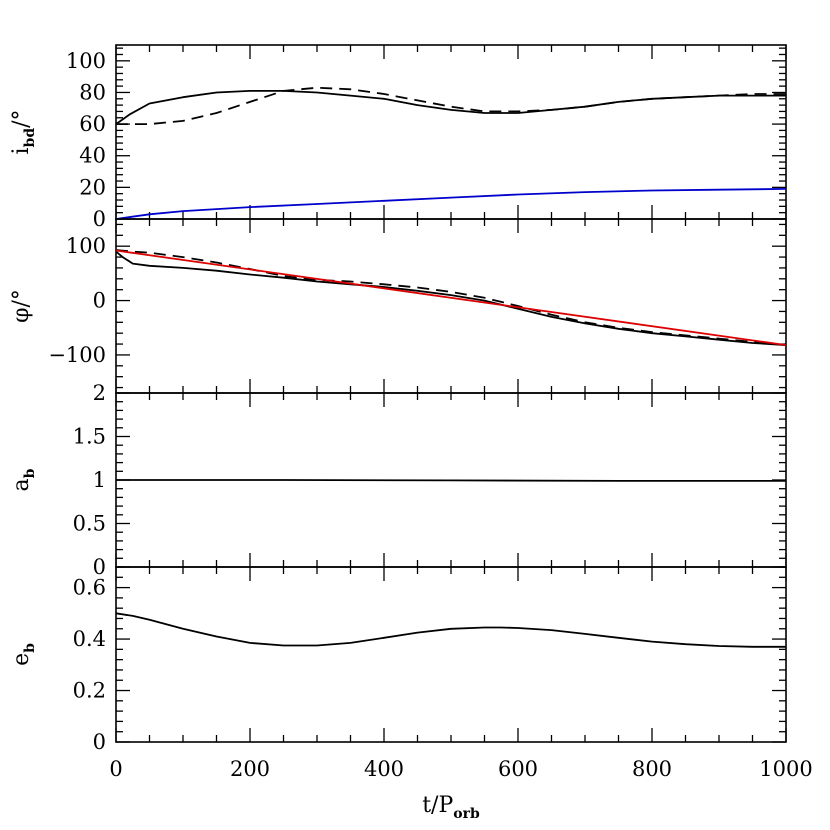 The width and height of the screenshot is (830, 830). Describe the element at coordinates (89, 691) in the screenshot. I see `y-tick-label: 0.2` at that location.